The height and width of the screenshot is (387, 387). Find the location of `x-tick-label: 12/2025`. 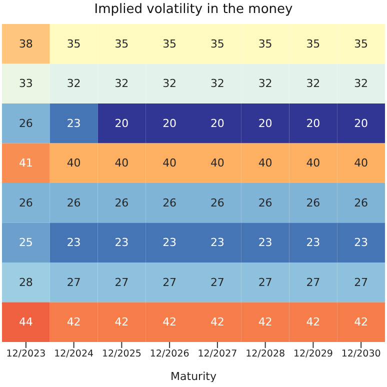

x-tick-label: 12/2025 is located at coordinates (122, 354).